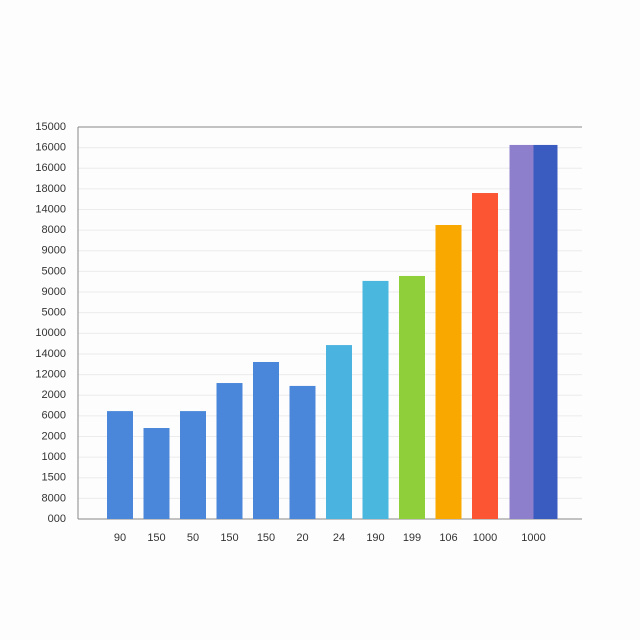 This screenshot has width=640, height=640. I want to click on y-tick-label: 18000, so click(50, 189).